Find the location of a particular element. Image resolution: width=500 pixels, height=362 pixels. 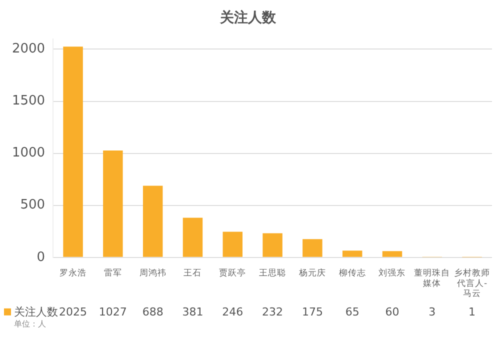

y-tick-label: 2000 is located at coordinates (29, 49).